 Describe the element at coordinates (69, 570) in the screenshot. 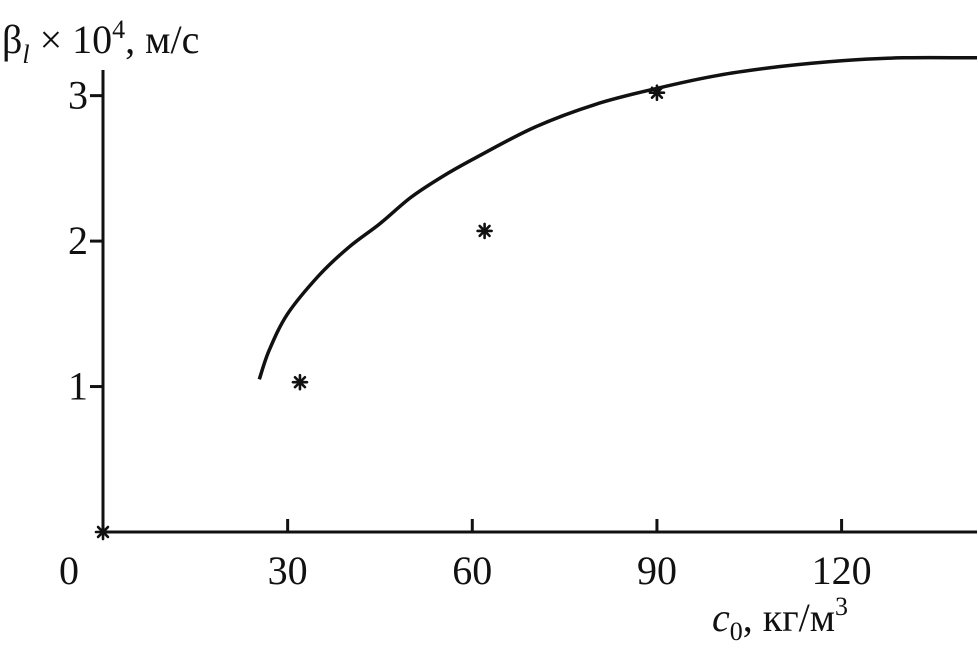

I see `origin-label: 0` at that location.